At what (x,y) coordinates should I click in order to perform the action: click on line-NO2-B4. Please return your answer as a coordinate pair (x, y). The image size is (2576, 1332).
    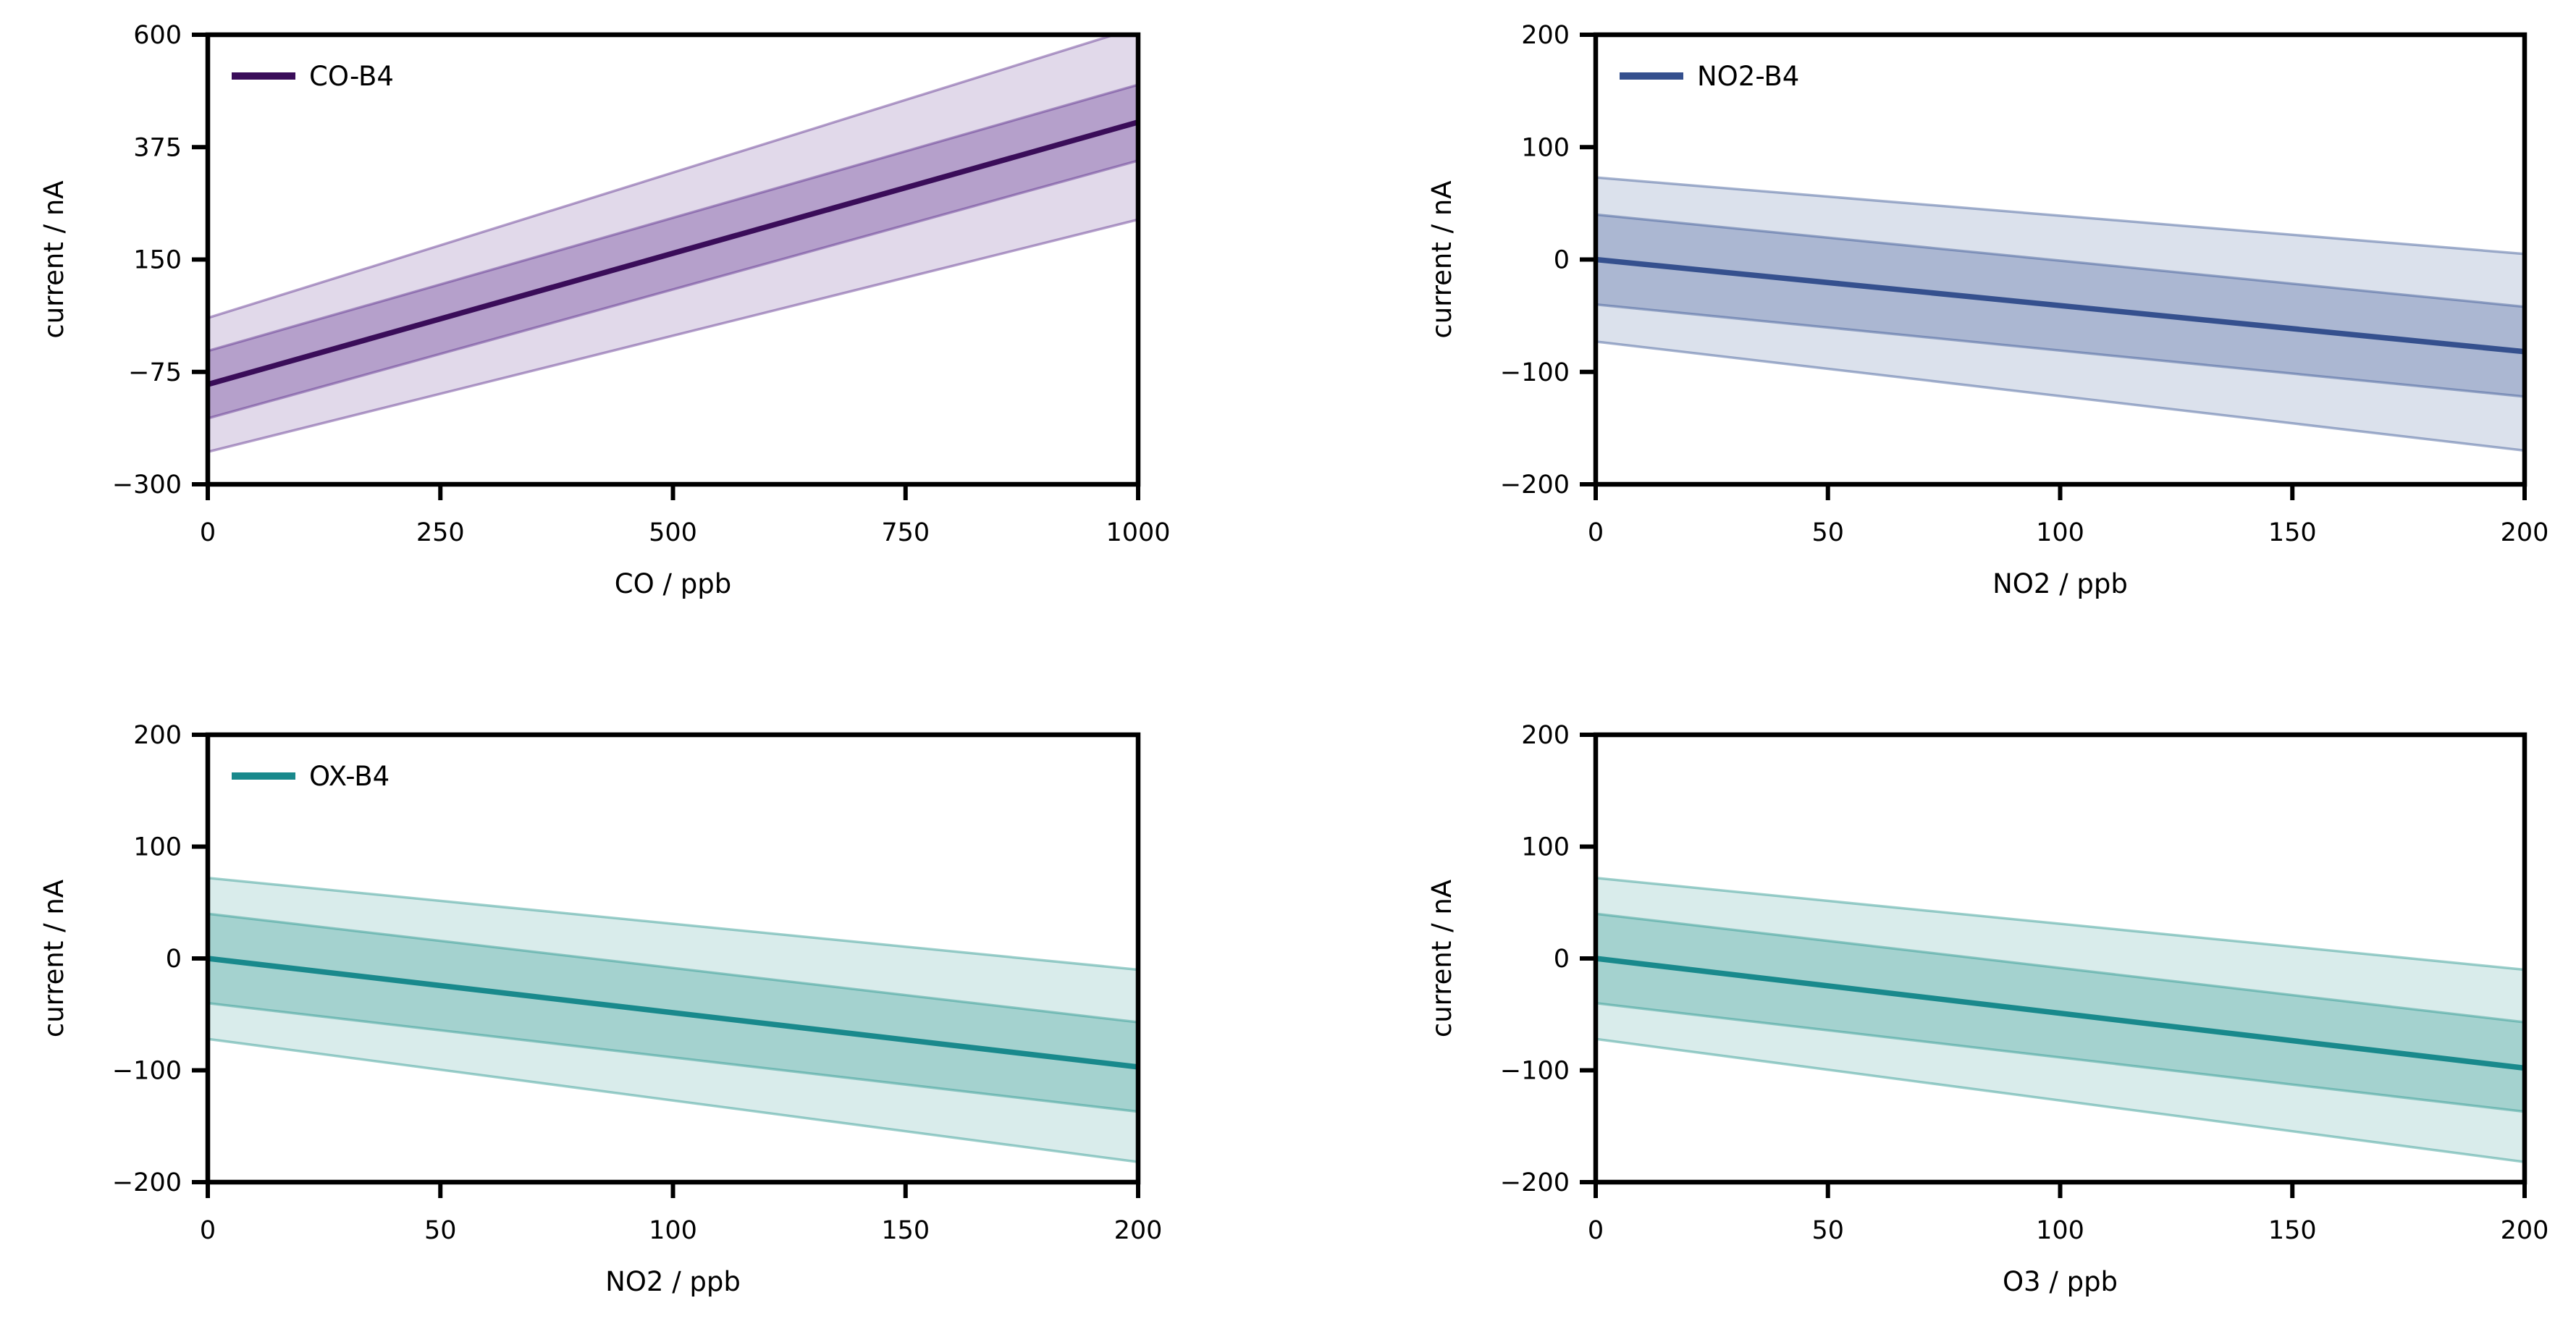
    Looking at the image, I should click on (2060, 305).